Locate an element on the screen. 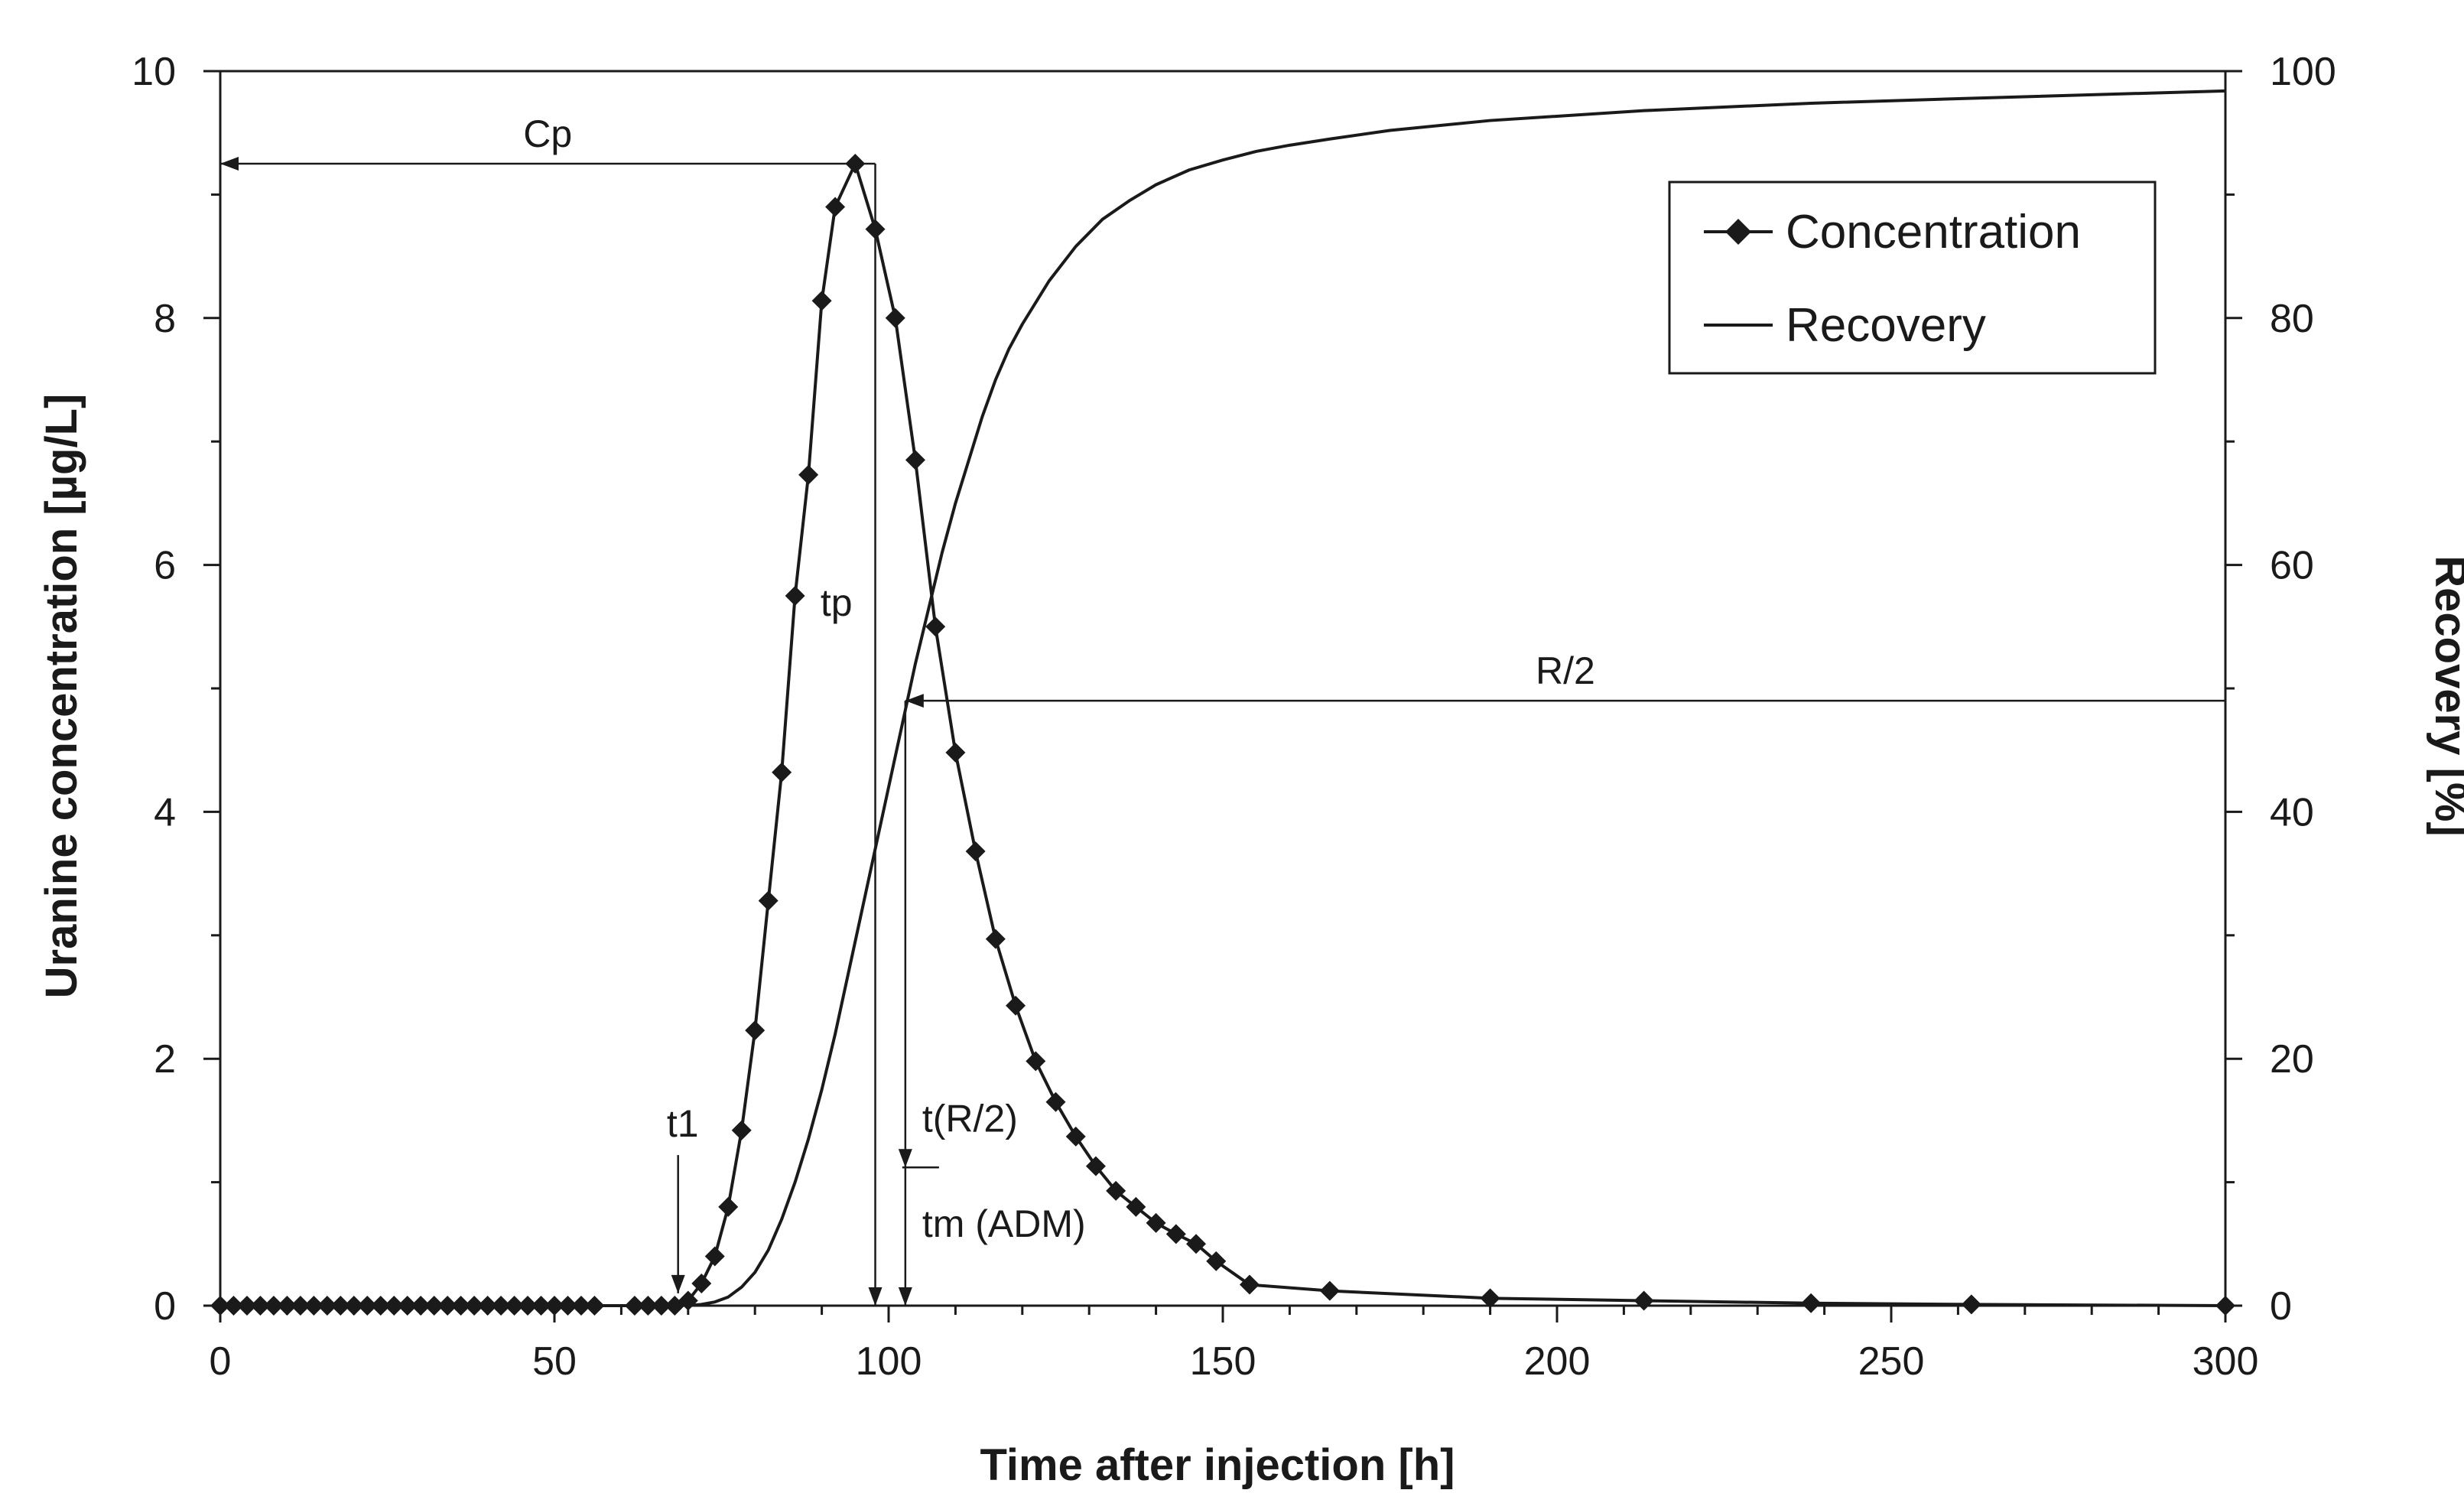 The height and width of the screenshot is (1503, 2464). annotation-tp-arrowhead is located at coordinates (875, 1296).